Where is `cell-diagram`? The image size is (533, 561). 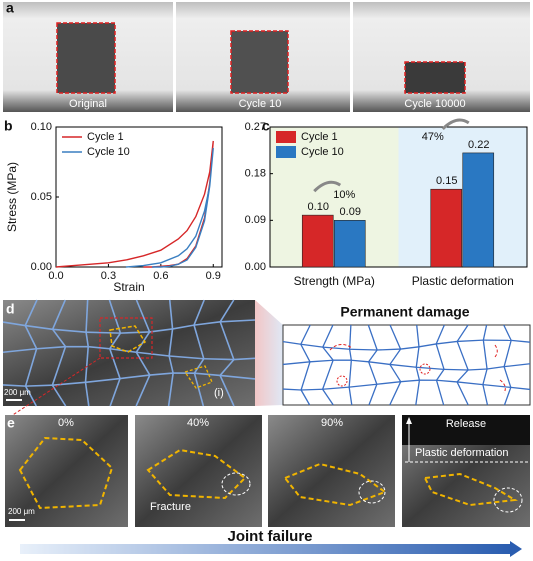
cell-diagram is located at coordinates (406, 365).